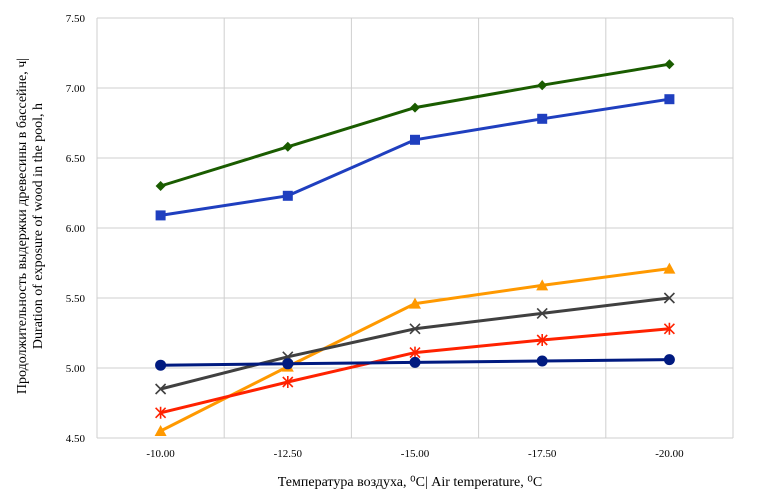  I want to click on x-tick-label: -20.00, so click(669, 454).